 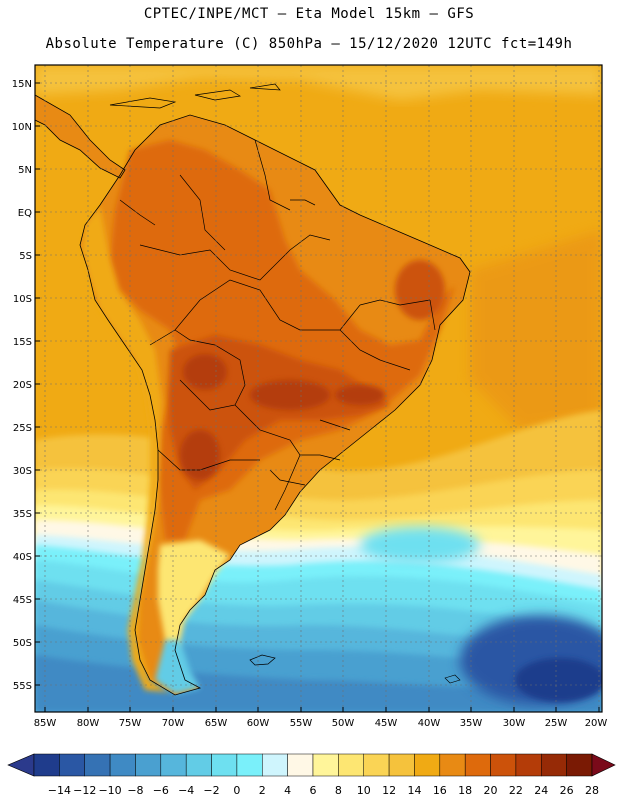 What do you see at coordinates (130, 723) in the screenshot?
I see `lon-label: 75W` at bounding box center [130, 723].